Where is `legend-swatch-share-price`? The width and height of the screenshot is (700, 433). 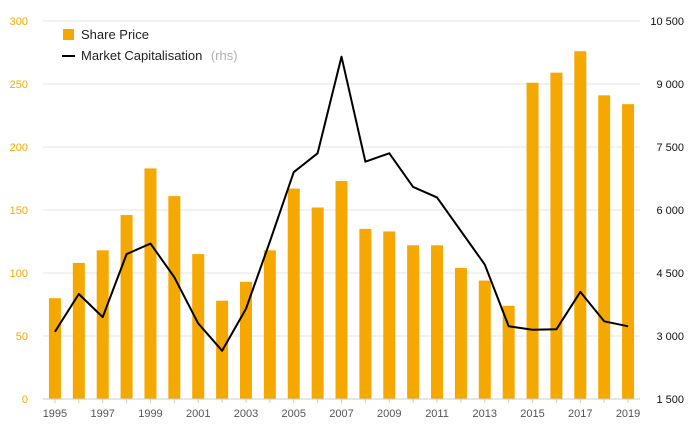
legend-swatch-share-price is located at coordinates (68, 34).